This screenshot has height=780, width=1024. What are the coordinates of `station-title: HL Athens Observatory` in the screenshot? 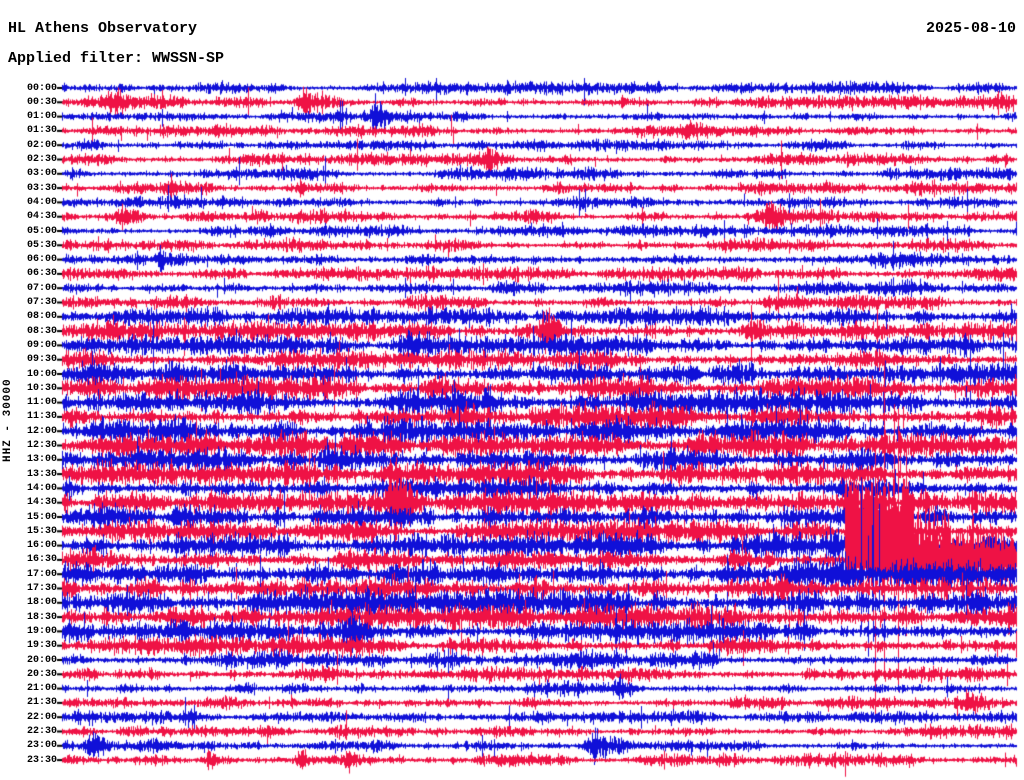 It's located at (103, 28).